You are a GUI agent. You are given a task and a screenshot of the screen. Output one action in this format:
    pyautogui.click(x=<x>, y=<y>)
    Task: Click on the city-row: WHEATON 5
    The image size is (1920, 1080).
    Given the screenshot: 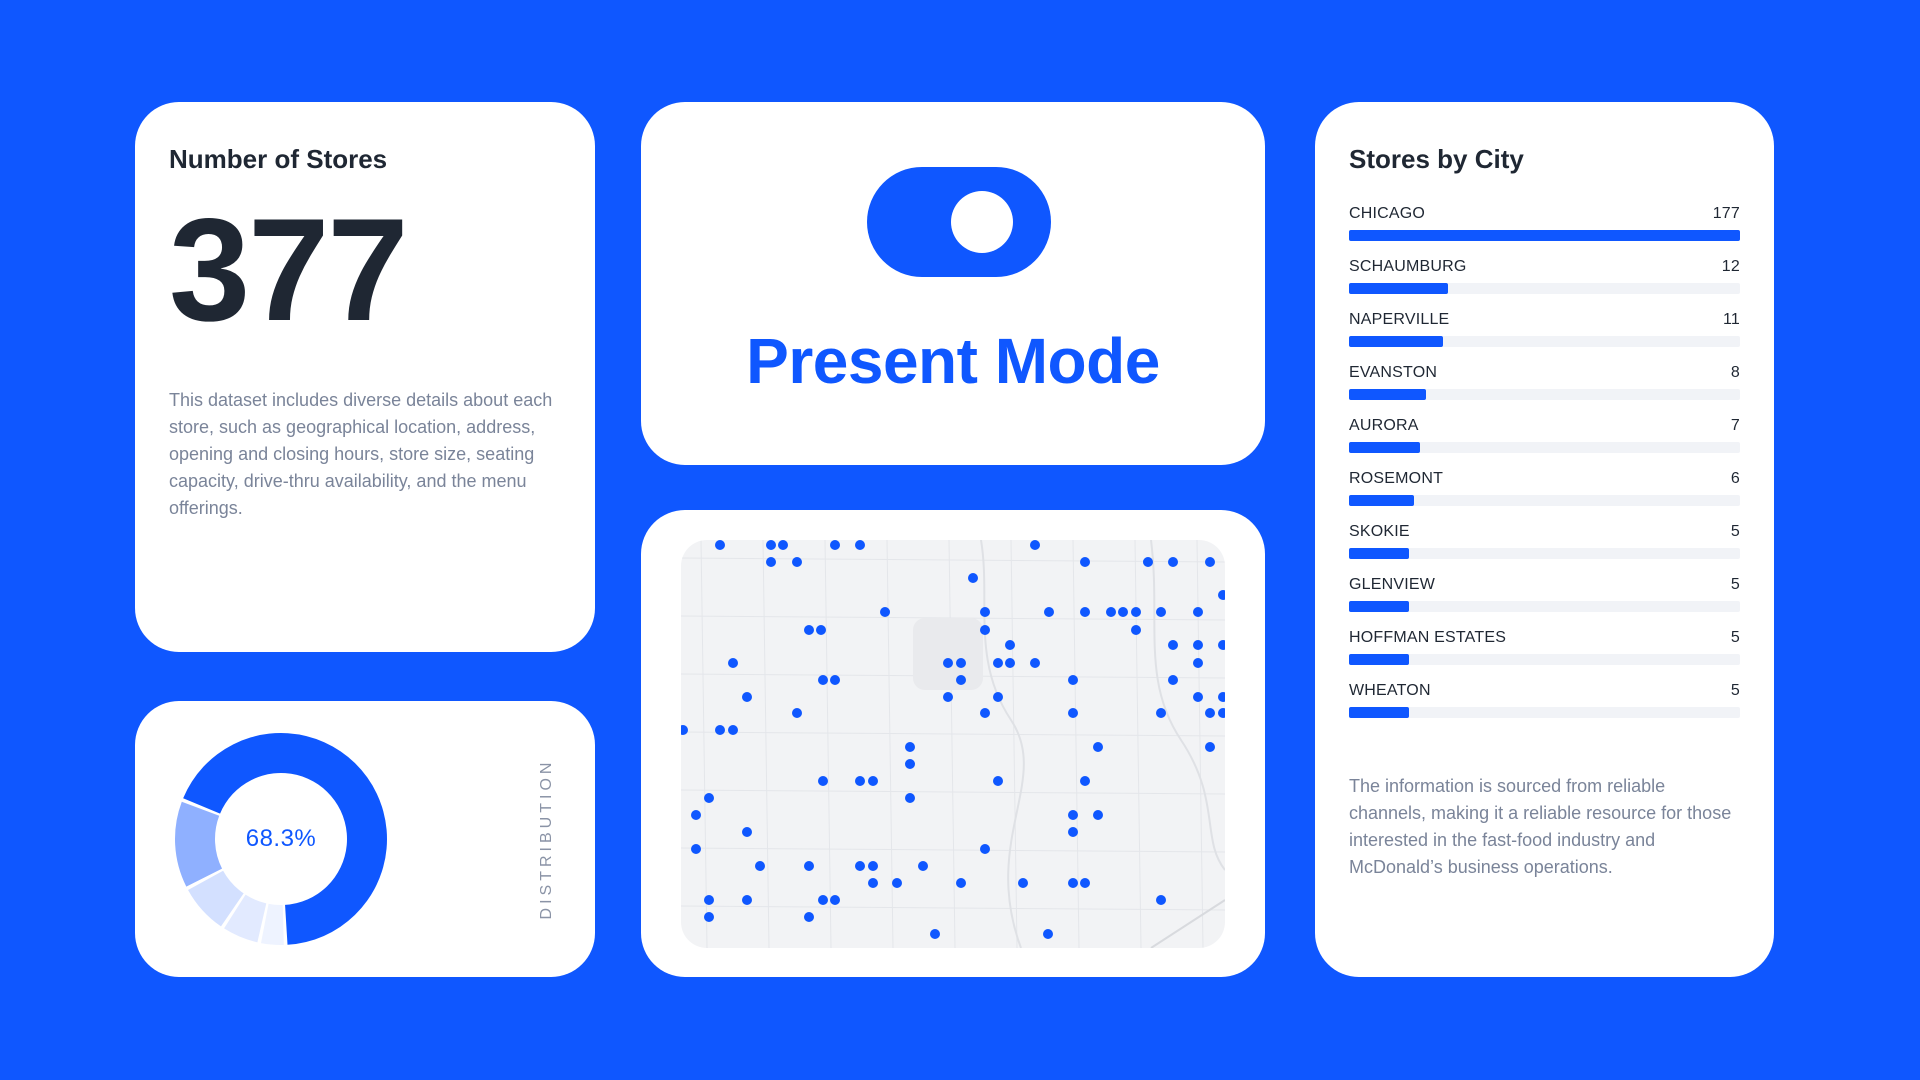 What is the action you would take?
    pyautogui.click(x=1544, y=708)
    